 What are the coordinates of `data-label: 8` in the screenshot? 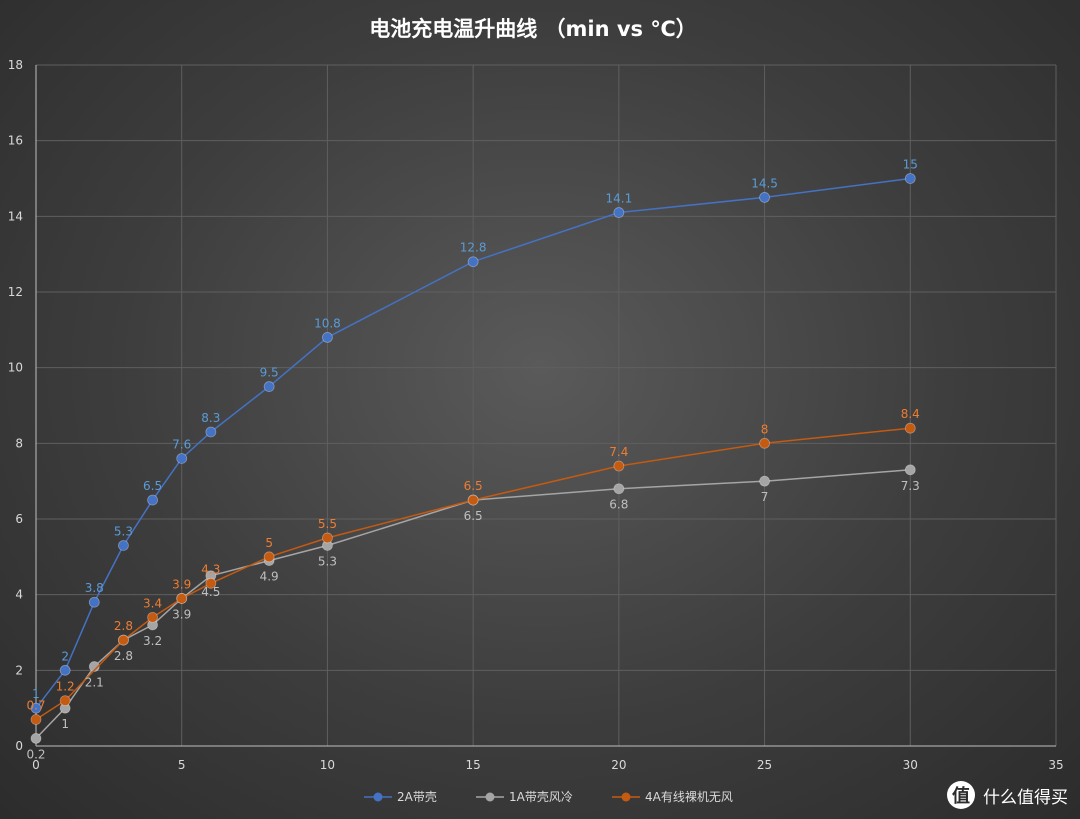 It's located at (765, 429).